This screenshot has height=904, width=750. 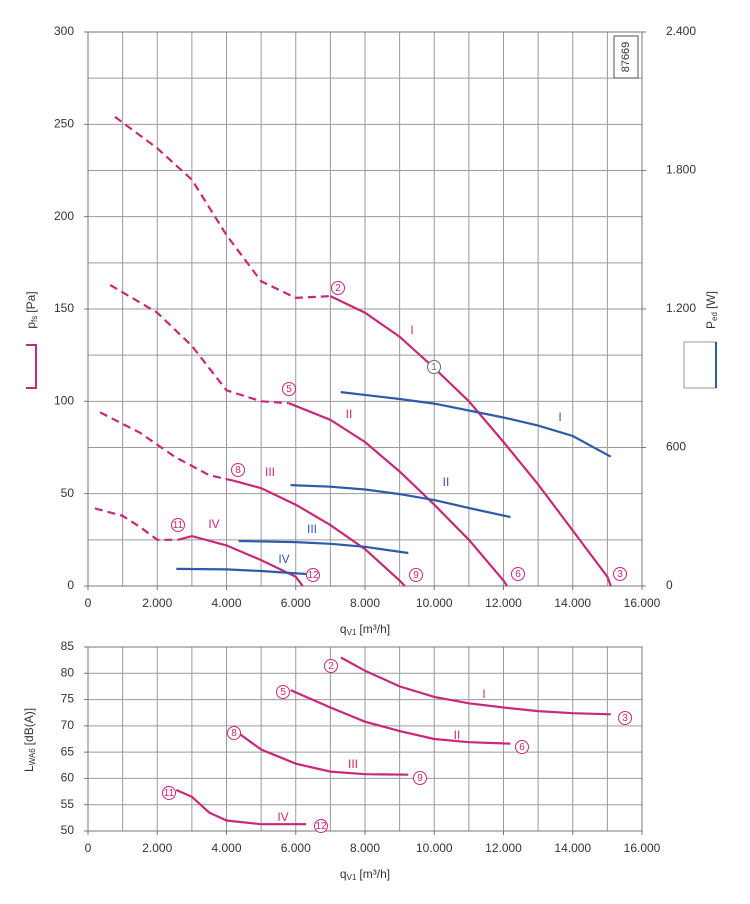 I want to click on axis-label: pfs [Pa], so click(x=31, y=309).